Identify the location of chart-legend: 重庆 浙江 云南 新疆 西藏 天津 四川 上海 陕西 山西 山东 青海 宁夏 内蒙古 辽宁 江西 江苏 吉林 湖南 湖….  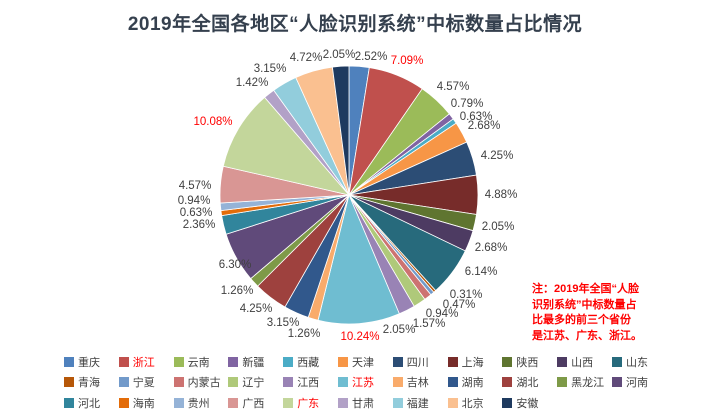
(365, 382).